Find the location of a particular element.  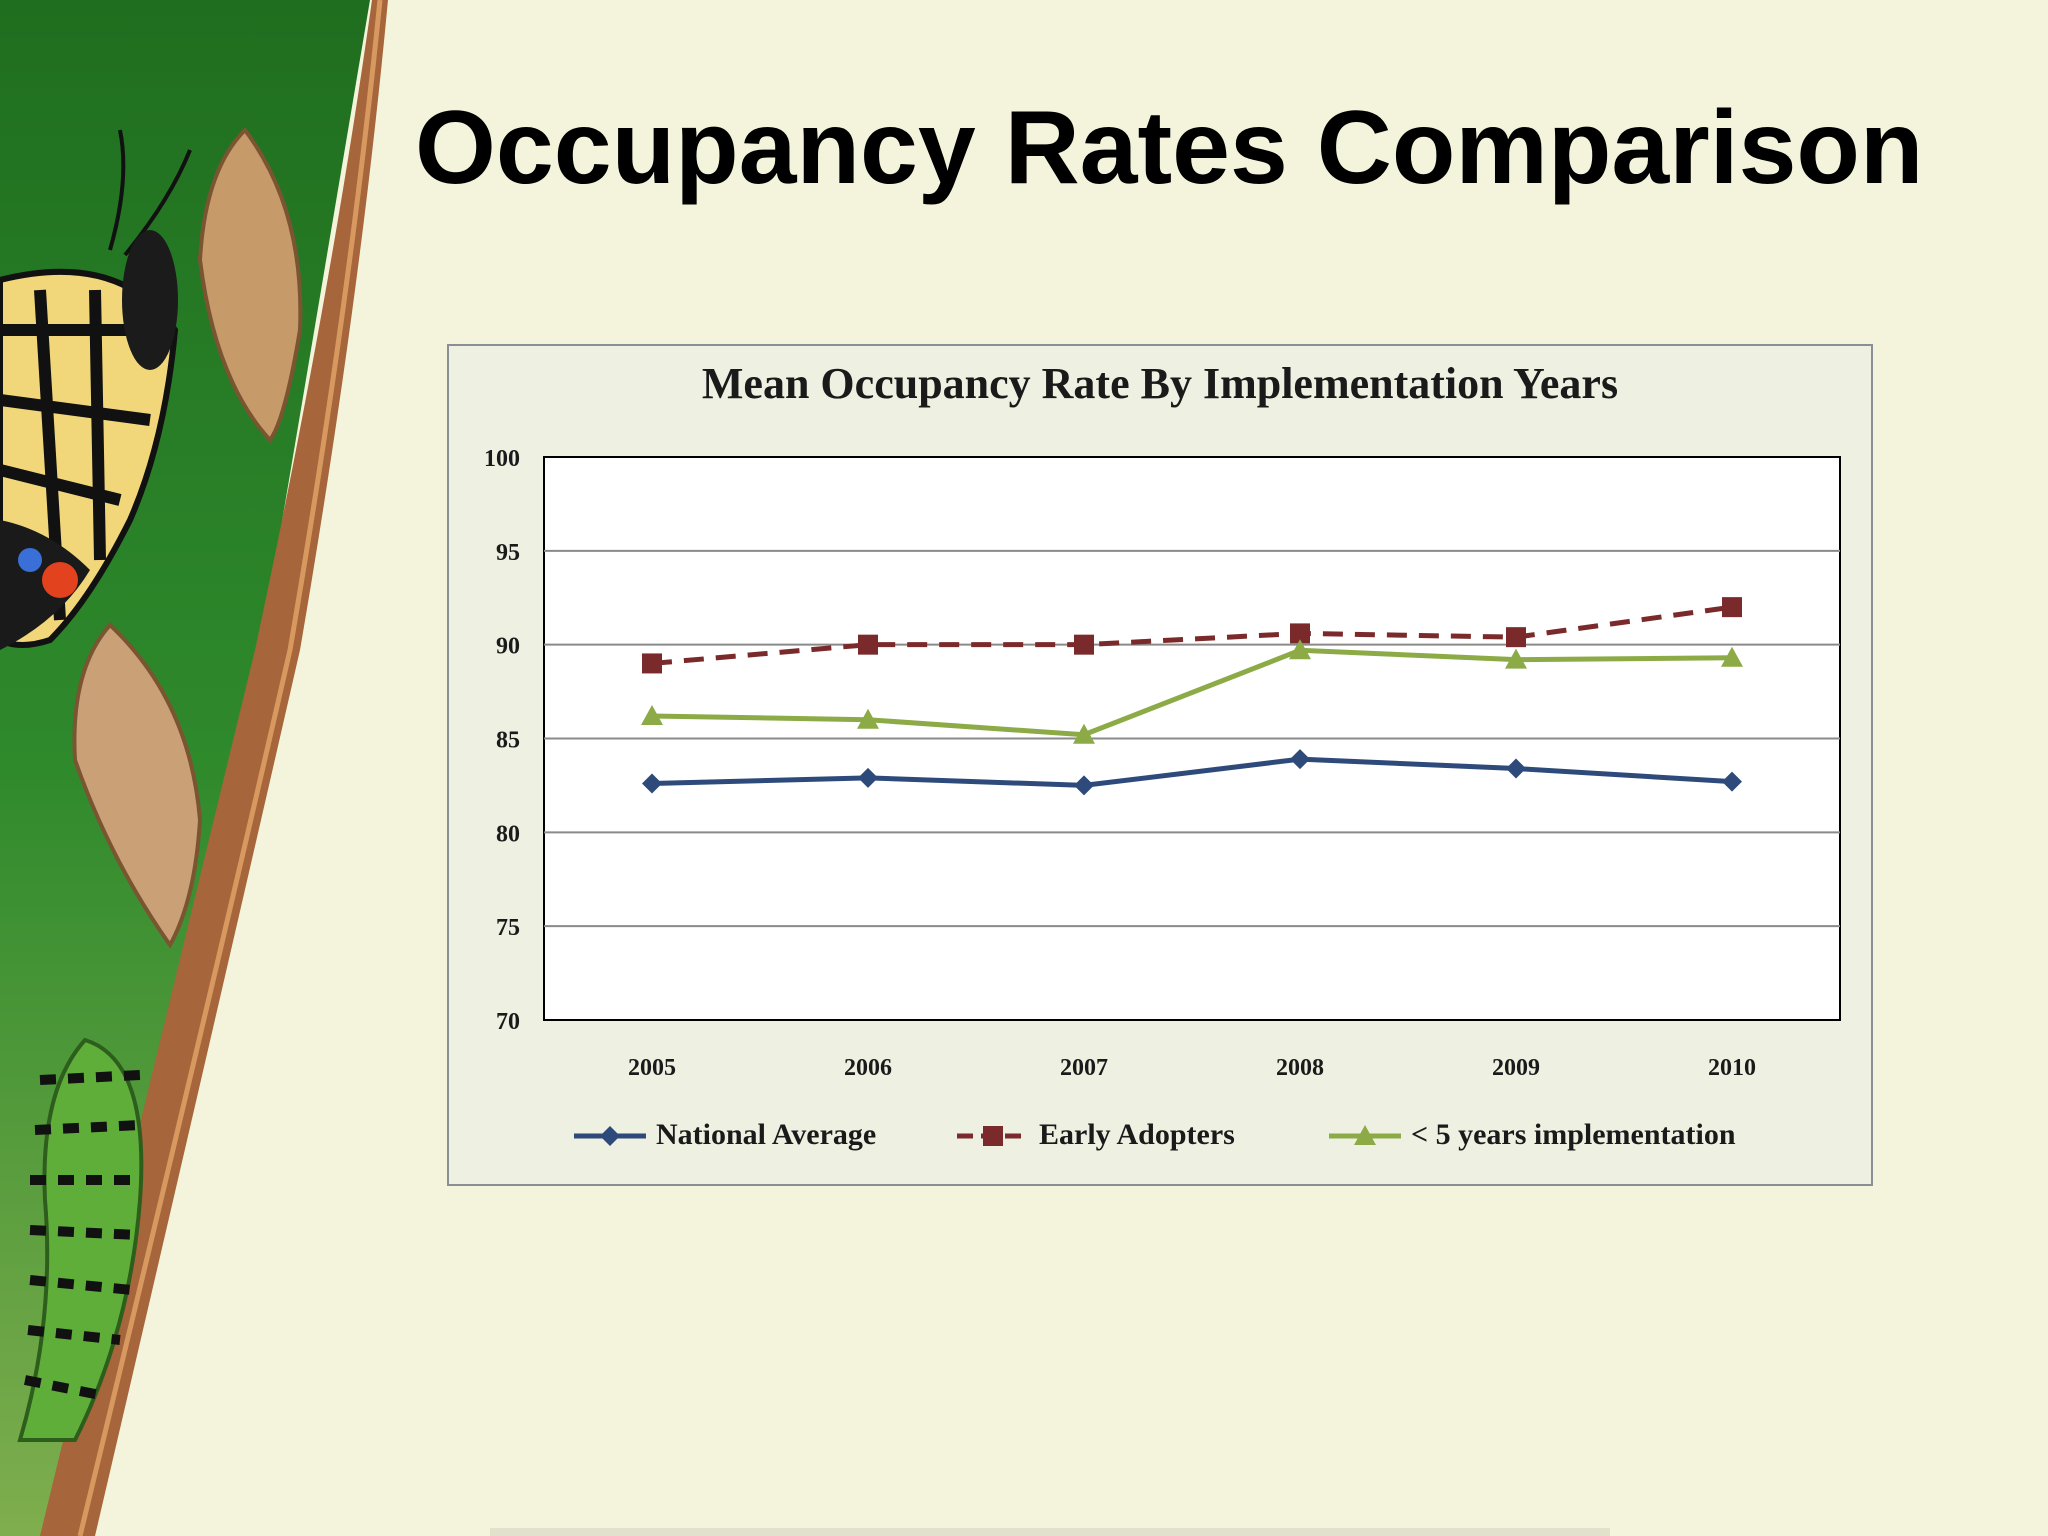

y-tick-label: 75 is located at coordinates (508, 928).